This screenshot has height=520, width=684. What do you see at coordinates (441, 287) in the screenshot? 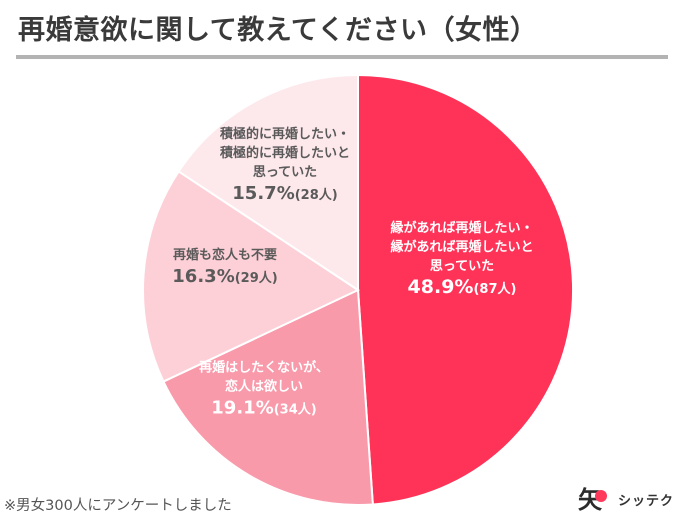
I see `slice-percent: 48.9%` at bounding box center [441, 287].